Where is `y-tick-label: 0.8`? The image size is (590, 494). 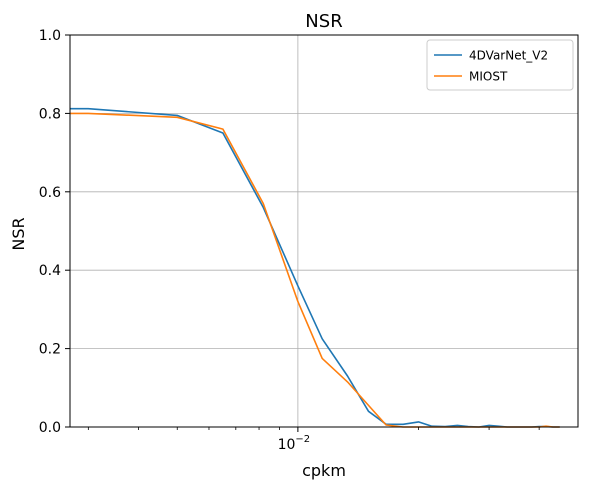 y-tick-label: 0.8 is located at coordinates (50, 114).